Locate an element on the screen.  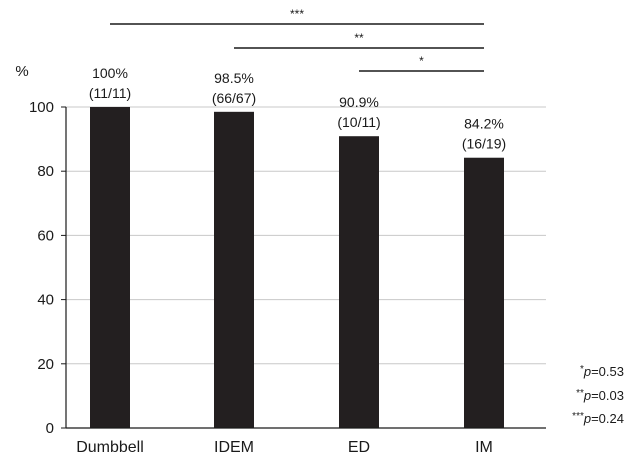
y-tick-label: 40 is located at coordinates (45, 300).